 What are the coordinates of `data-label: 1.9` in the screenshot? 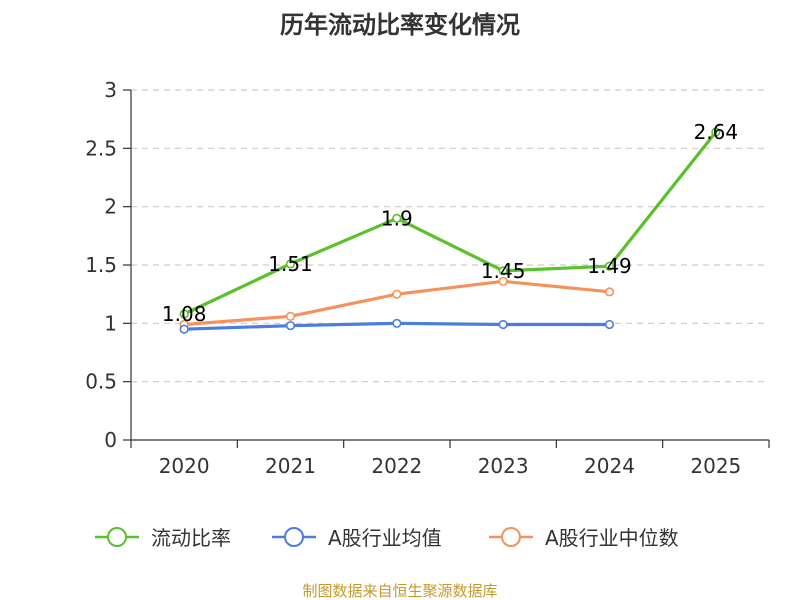 It's located at (397, 218).